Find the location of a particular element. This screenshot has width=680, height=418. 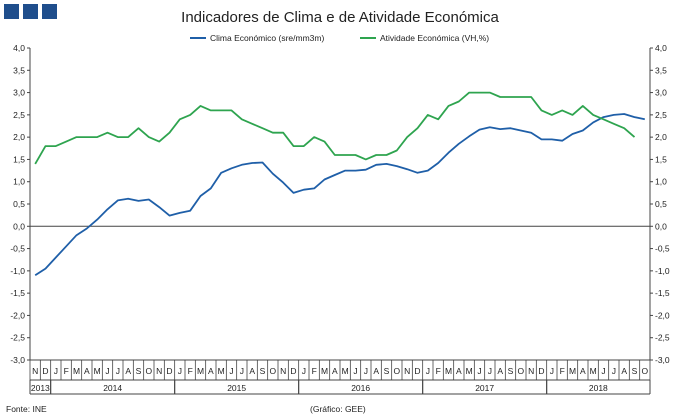

y-tick-label-left: -1,0 is located at coordinates (17, 271).